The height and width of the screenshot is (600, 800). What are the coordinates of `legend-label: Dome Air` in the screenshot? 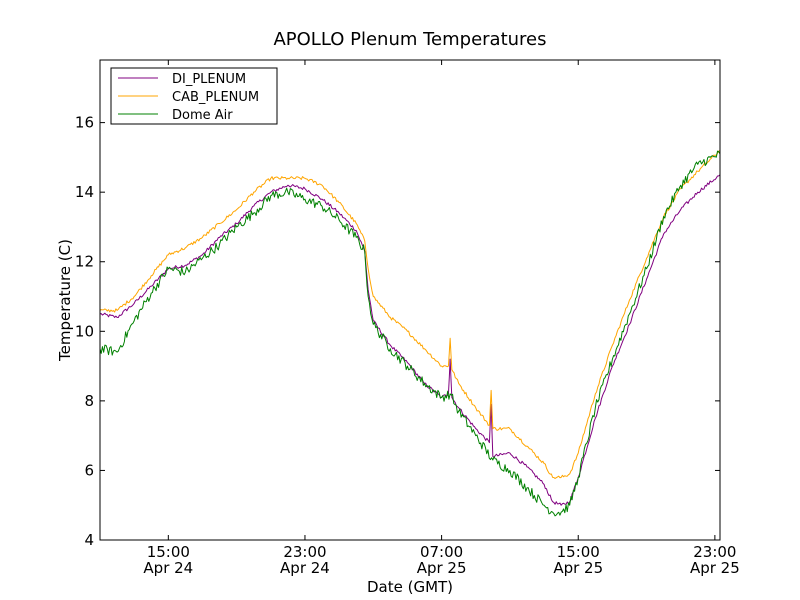 It's located at (202, 115).